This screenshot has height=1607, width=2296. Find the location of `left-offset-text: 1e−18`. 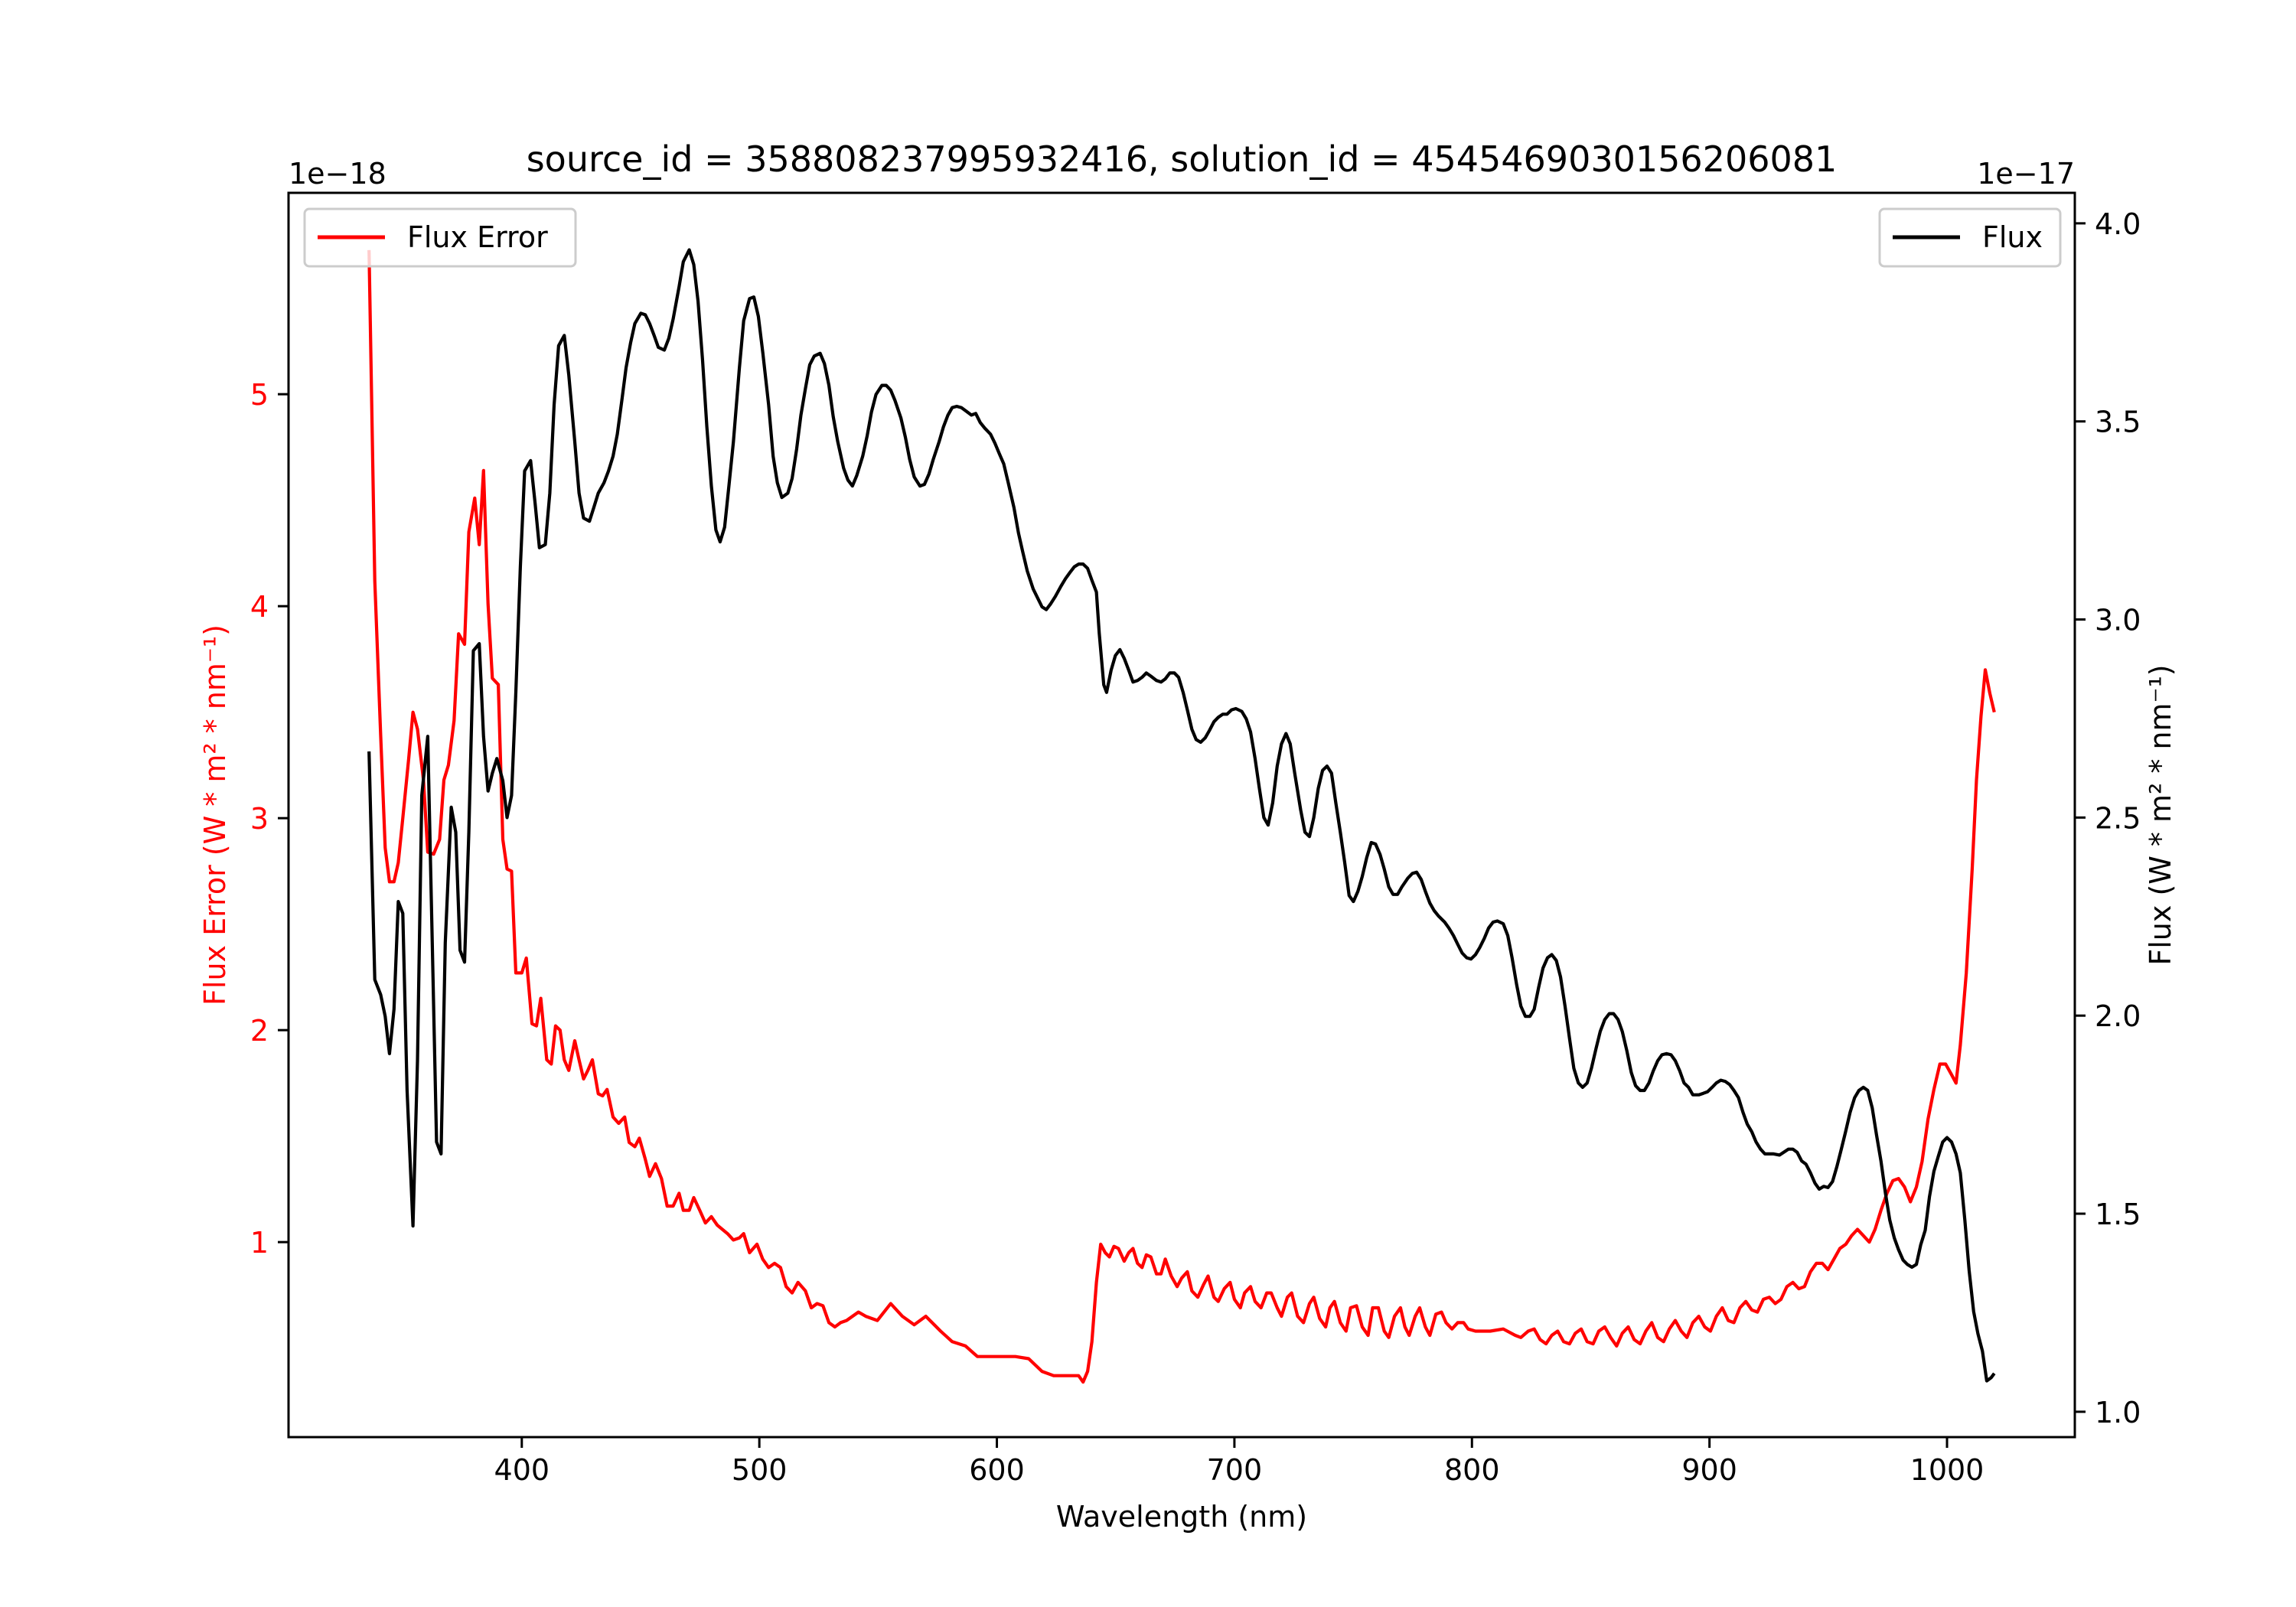

left-offset-text: 1e−18 is located at coordinates (337, 174).